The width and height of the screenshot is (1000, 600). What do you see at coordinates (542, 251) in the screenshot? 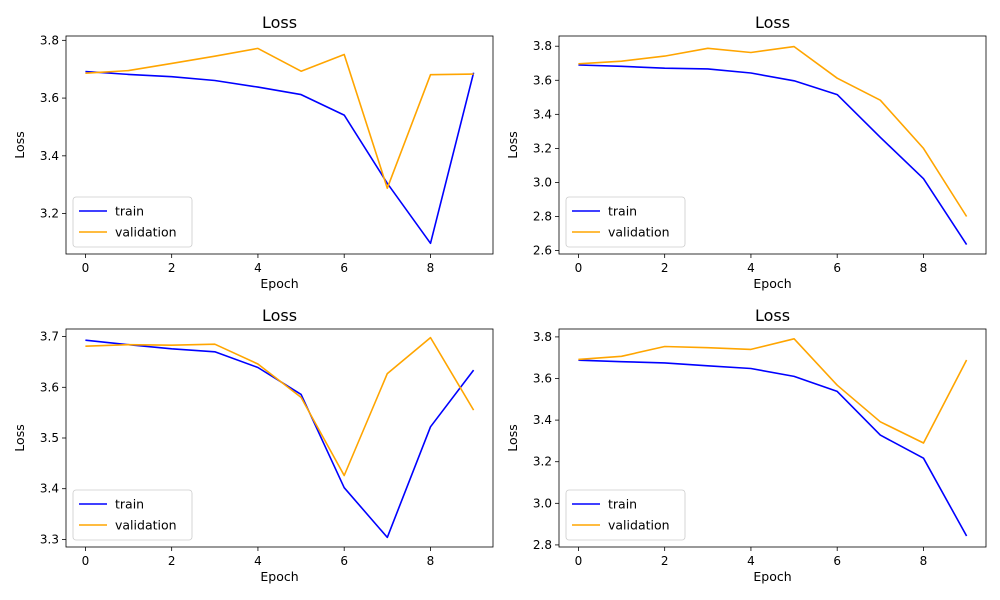
I see `y-tick-label: 2.6` at bounding box center [542, 251].